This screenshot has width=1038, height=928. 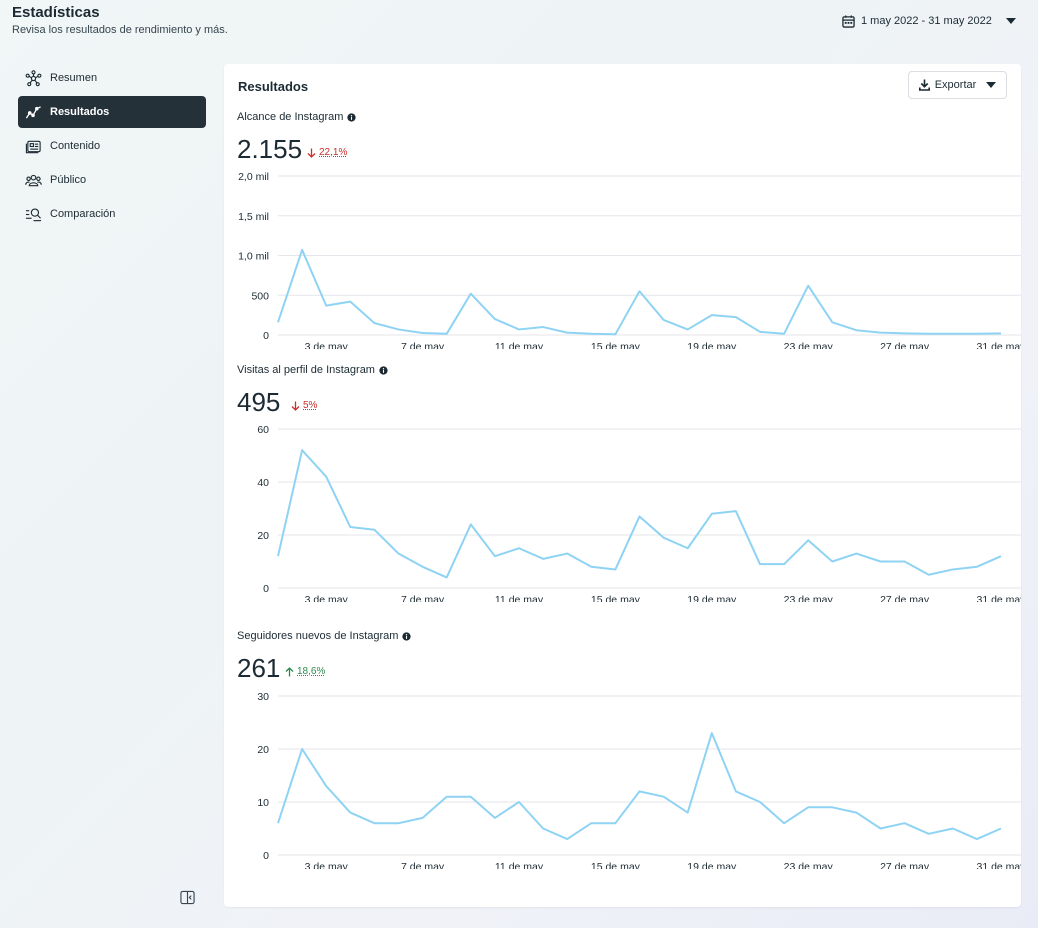 I want to click on download-icon, so click(x=924, y=85).